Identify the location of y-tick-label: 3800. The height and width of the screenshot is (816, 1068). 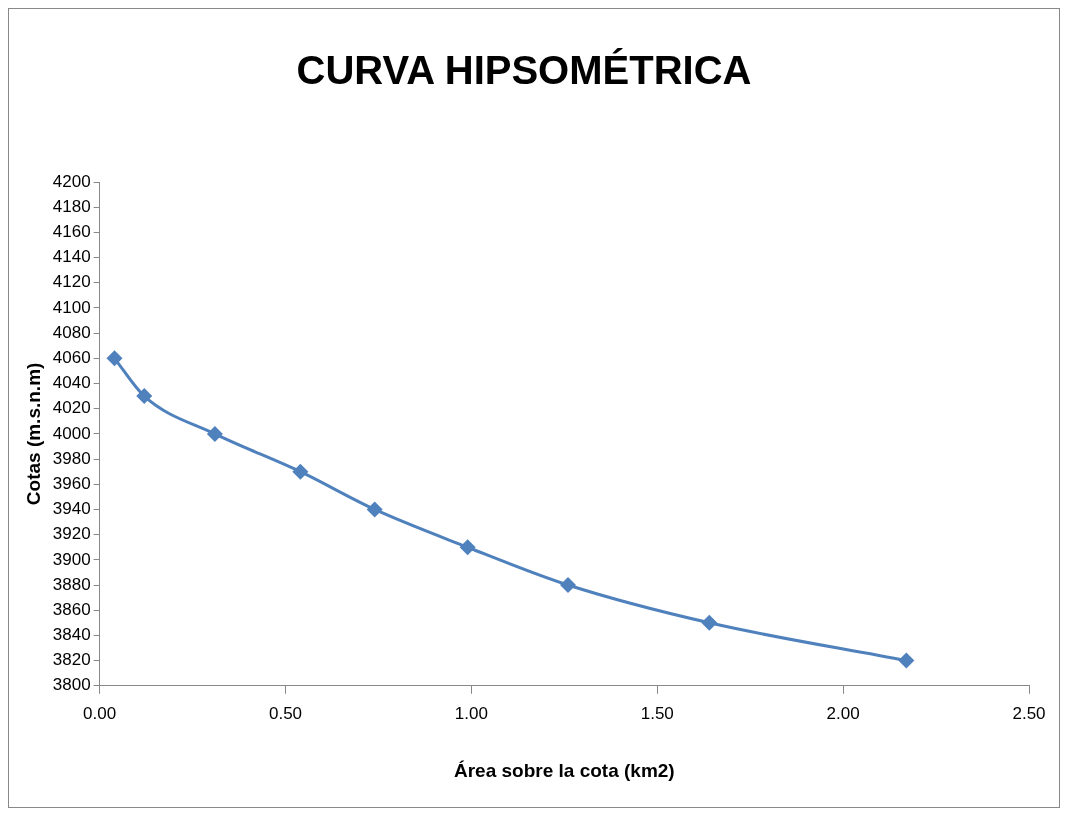
(71, 685).